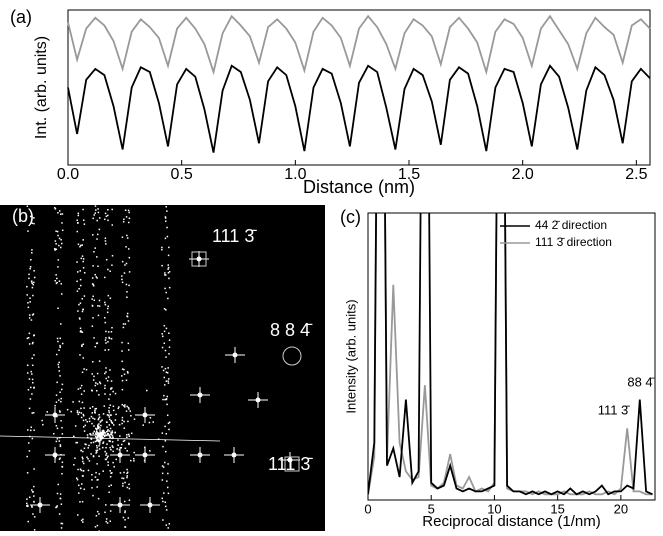  I want to click on series-line, so click(359, 45).